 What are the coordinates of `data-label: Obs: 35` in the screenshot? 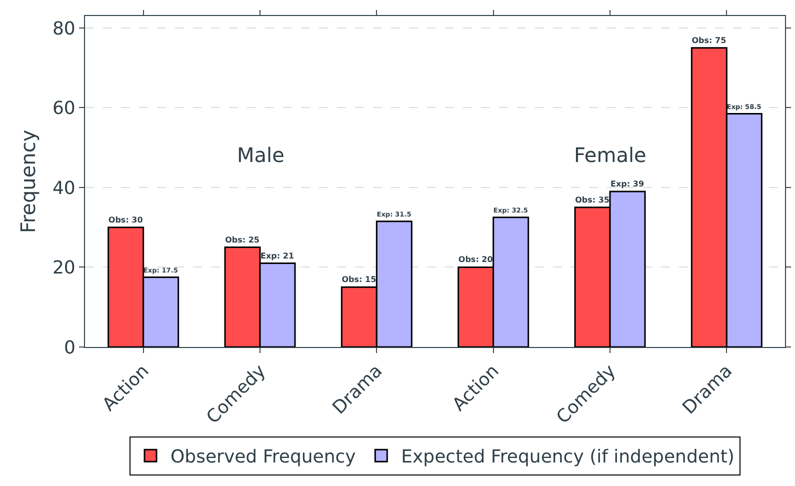 It's located at (592, 199).